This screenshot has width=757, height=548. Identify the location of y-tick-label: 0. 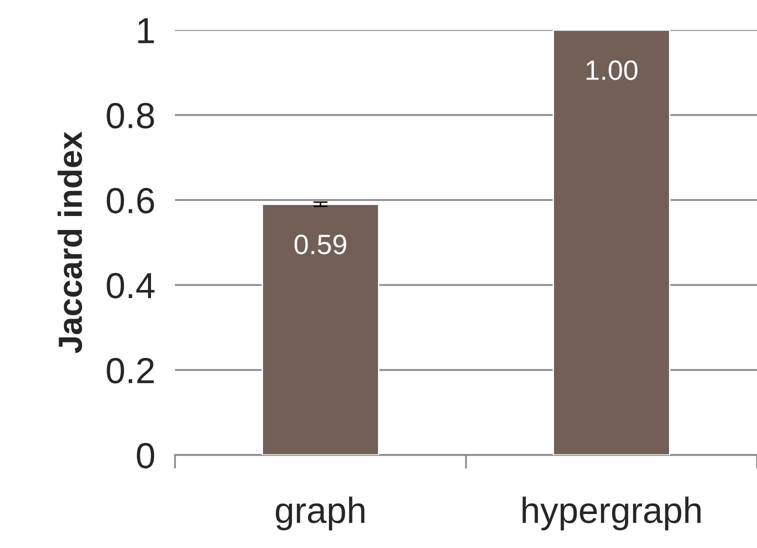
(145, 455).